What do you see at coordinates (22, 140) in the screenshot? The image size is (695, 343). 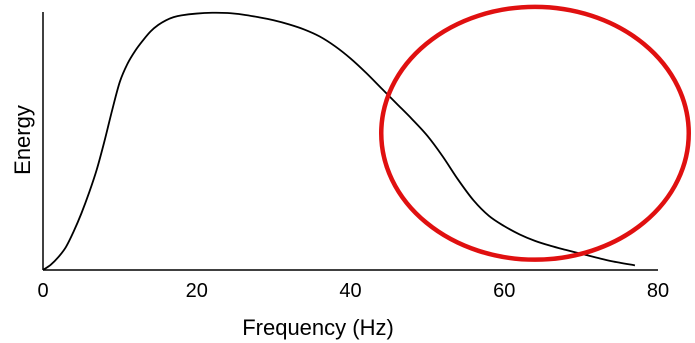 I see `y-axis-label: Energy` at bounding box center [22, 140].